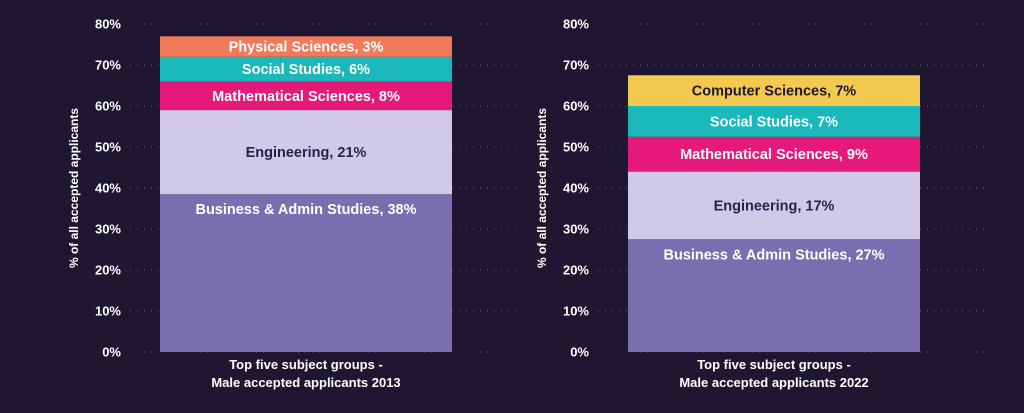  I want to click on segment-label: Engineering, 21%, so click(306, 153).